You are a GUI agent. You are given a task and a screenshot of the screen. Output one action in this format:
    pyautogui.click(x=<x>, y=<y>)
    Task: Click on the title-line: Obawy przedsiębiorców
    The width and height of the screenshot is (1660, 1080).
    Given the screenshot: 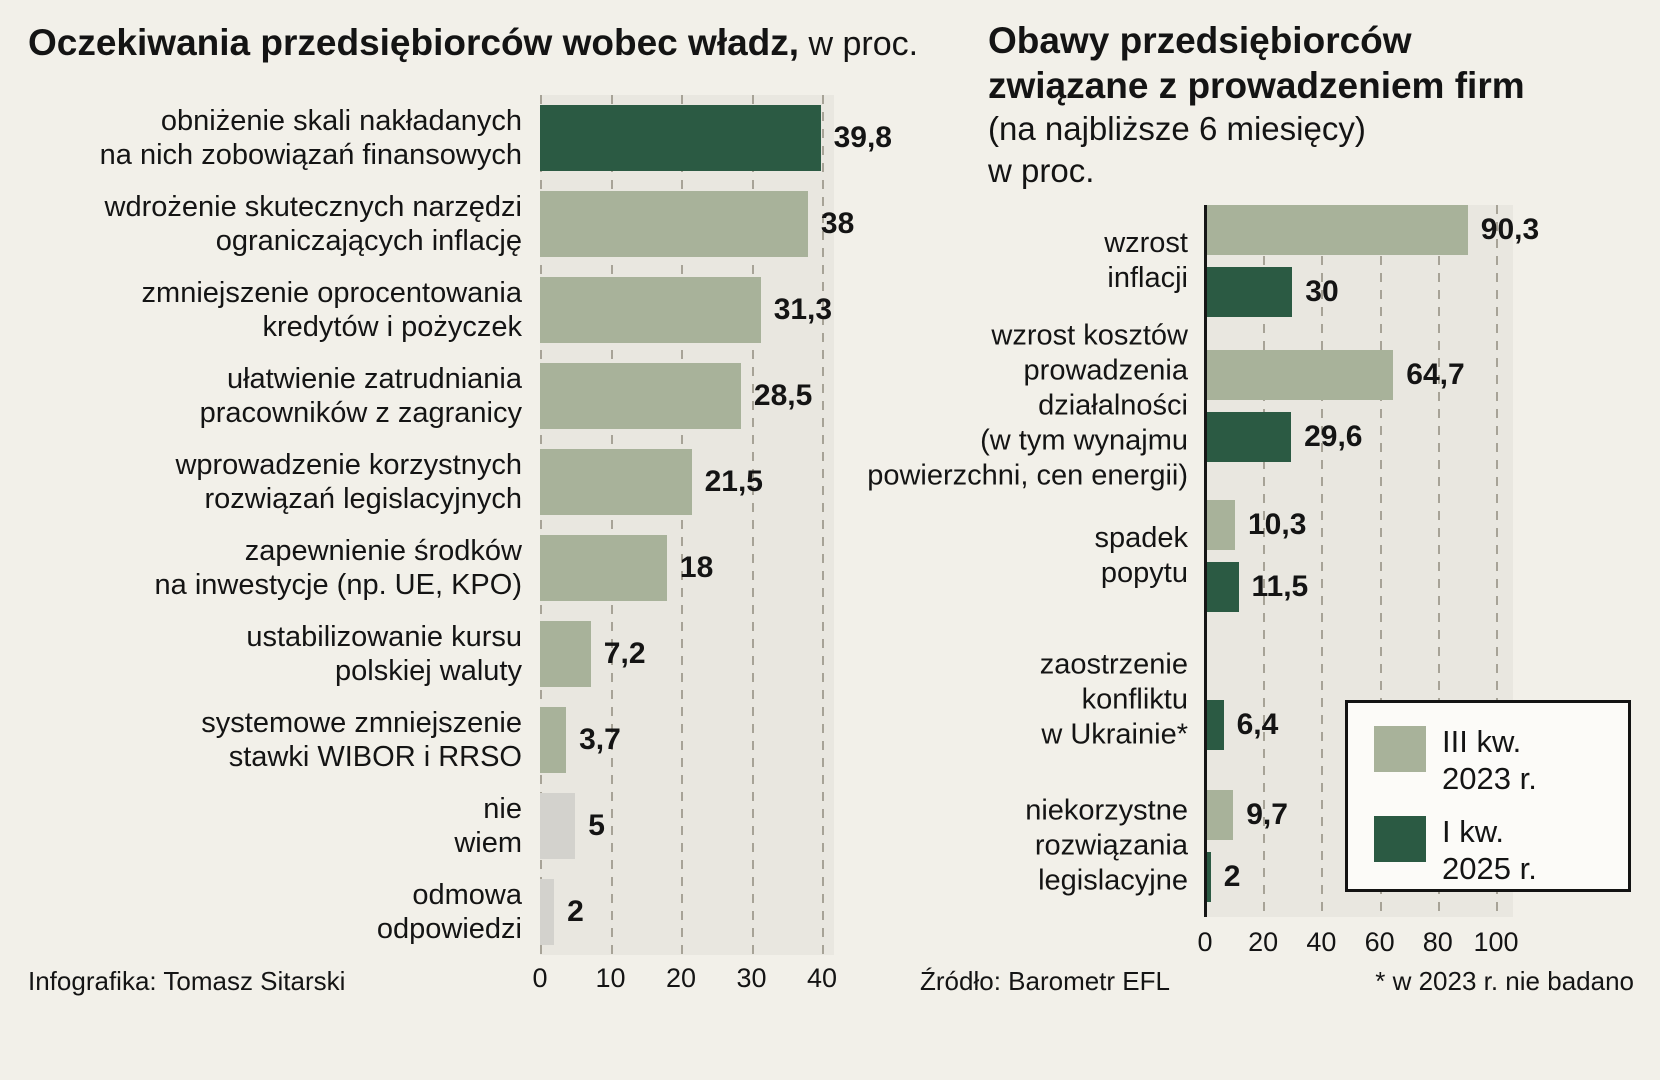 What is the action you would take?
    pyautogui.click(x=1200, y=40)
    